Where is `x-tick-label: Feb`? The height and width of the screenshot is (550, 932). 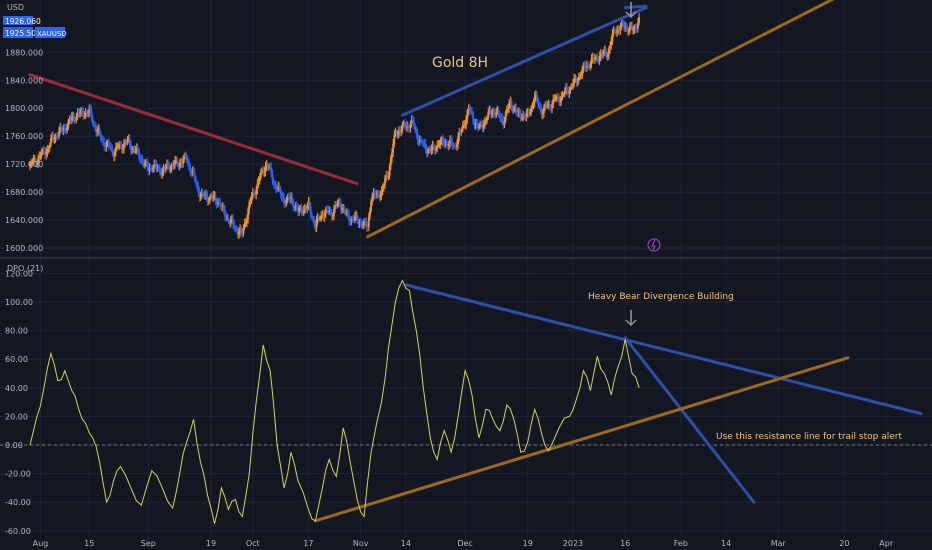
x-tick-label: Feb is located at coordinates (681, 543).